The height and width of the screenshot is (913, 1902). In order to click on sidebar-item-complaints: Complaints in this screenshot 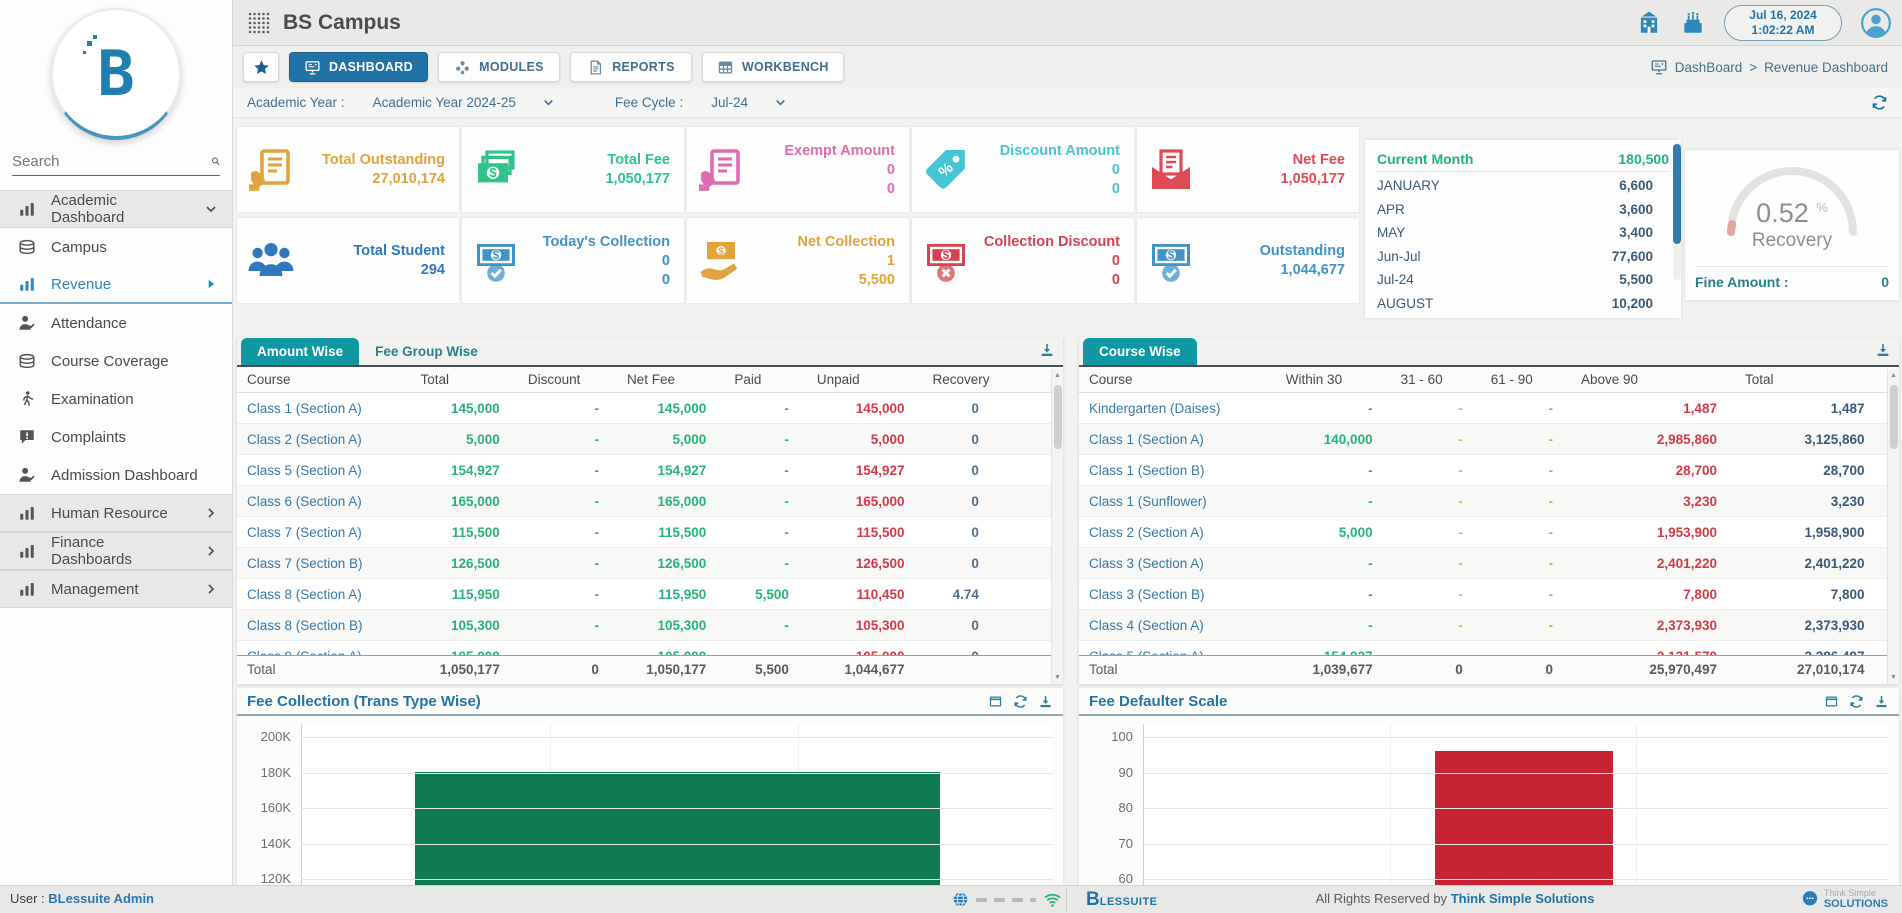, I will do `click(116, 437)`.